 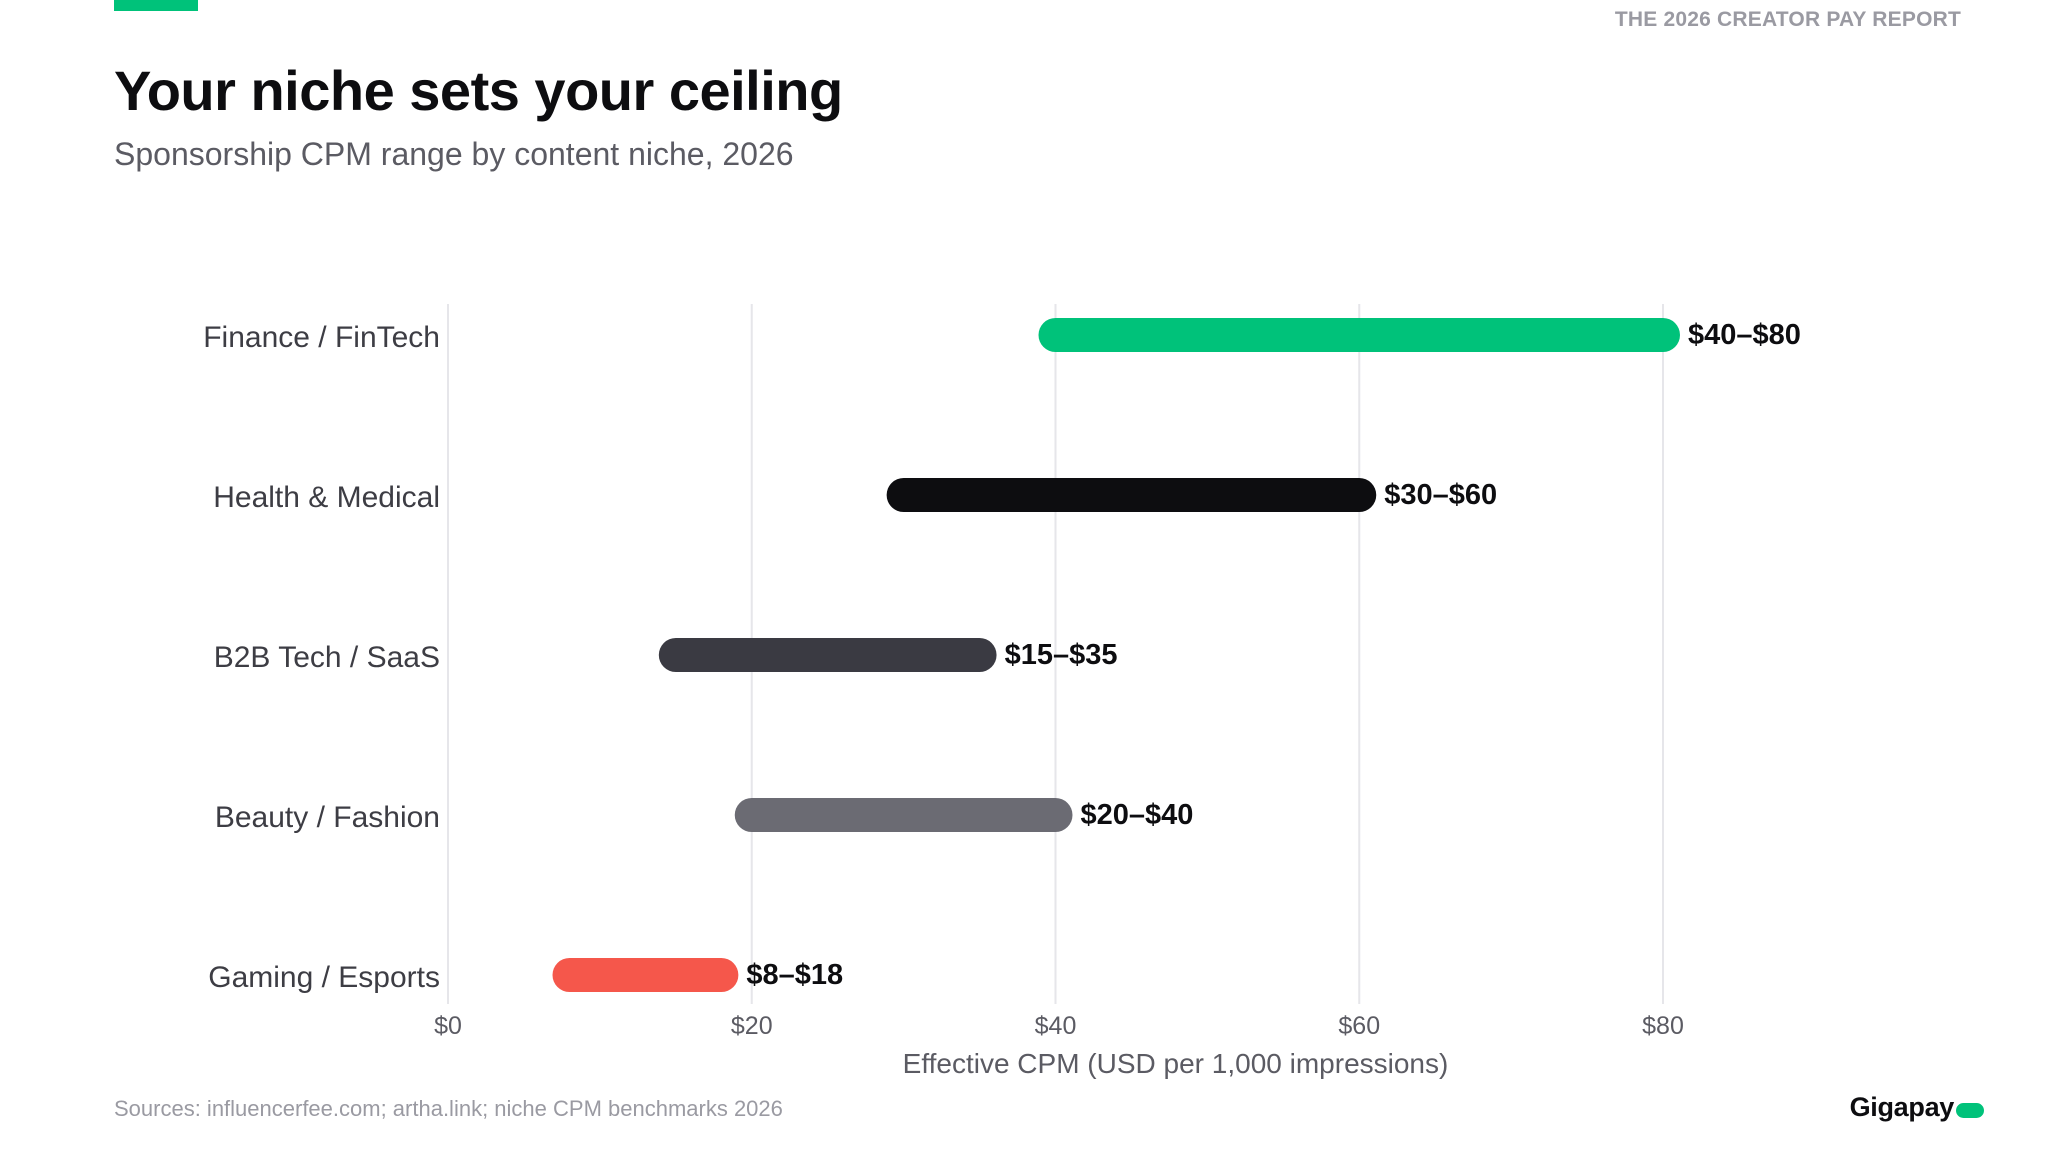 What do you see at coordinates (324, 977) in the screenshot?
I see `category-label: Gaming / Esports` at bounding box center [324, 977].